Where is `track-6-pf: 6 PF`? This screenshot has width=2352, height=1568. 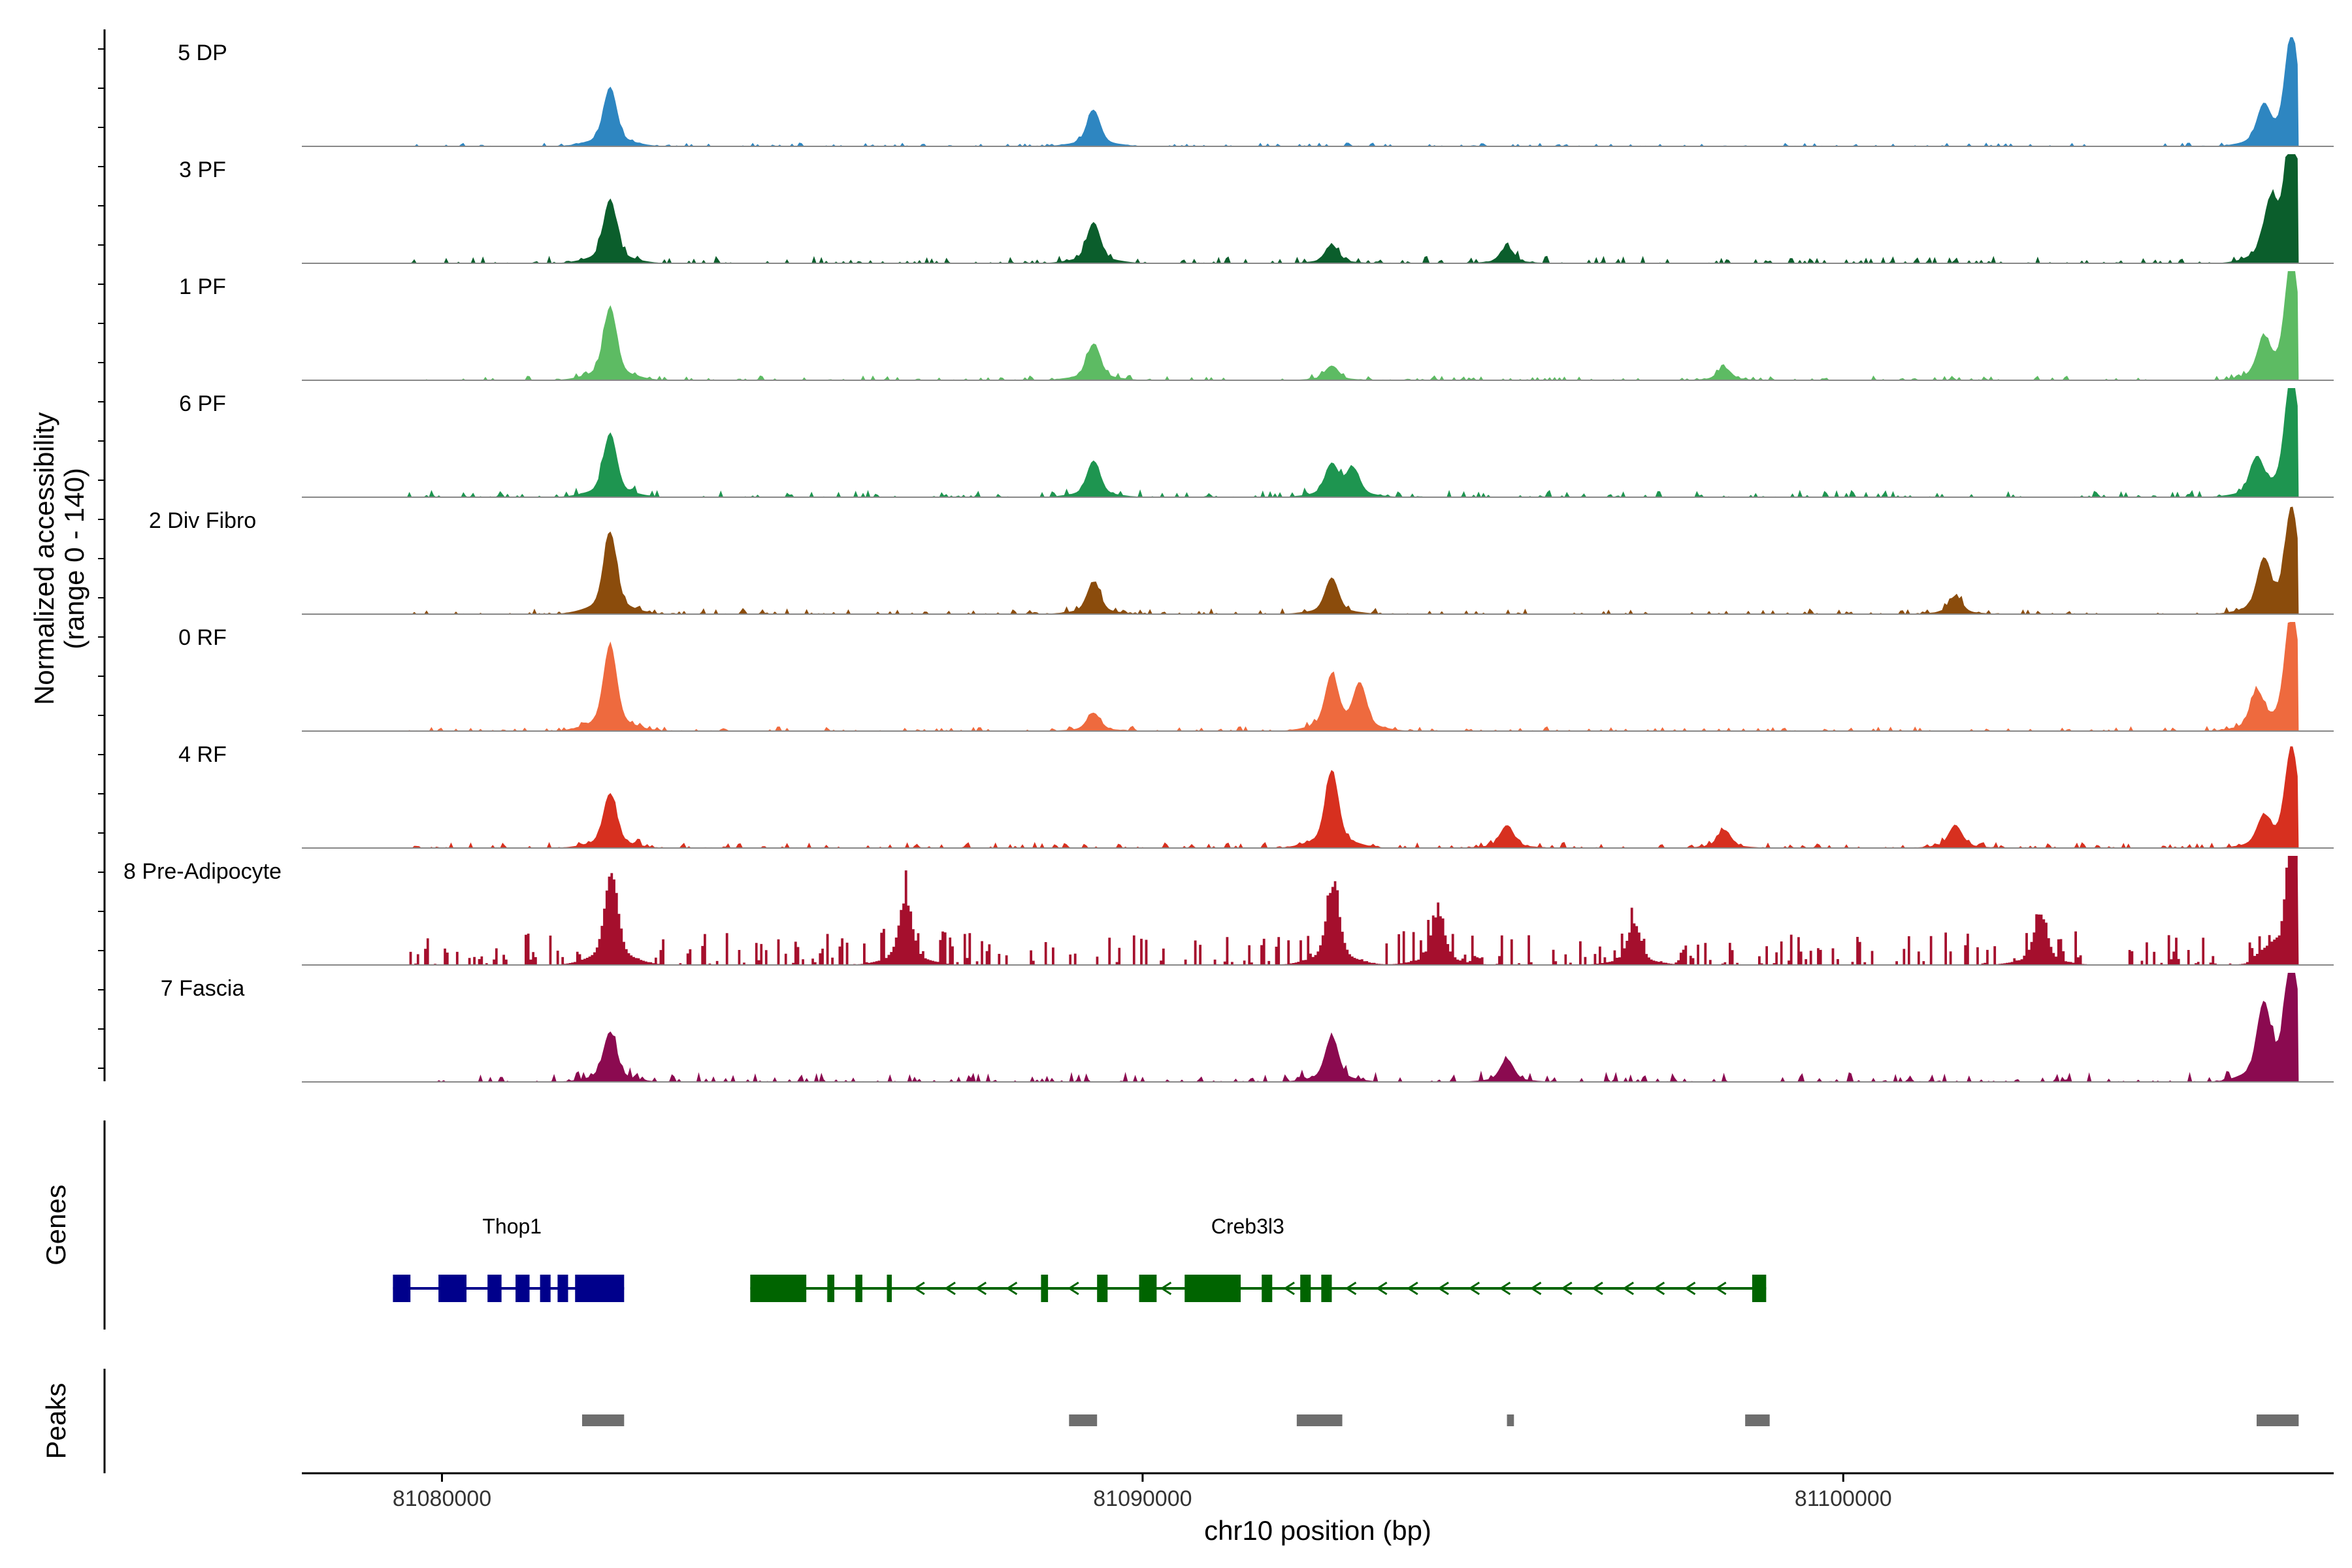 track-6-pf: 6 PF is located at coordinates (1256, 443).